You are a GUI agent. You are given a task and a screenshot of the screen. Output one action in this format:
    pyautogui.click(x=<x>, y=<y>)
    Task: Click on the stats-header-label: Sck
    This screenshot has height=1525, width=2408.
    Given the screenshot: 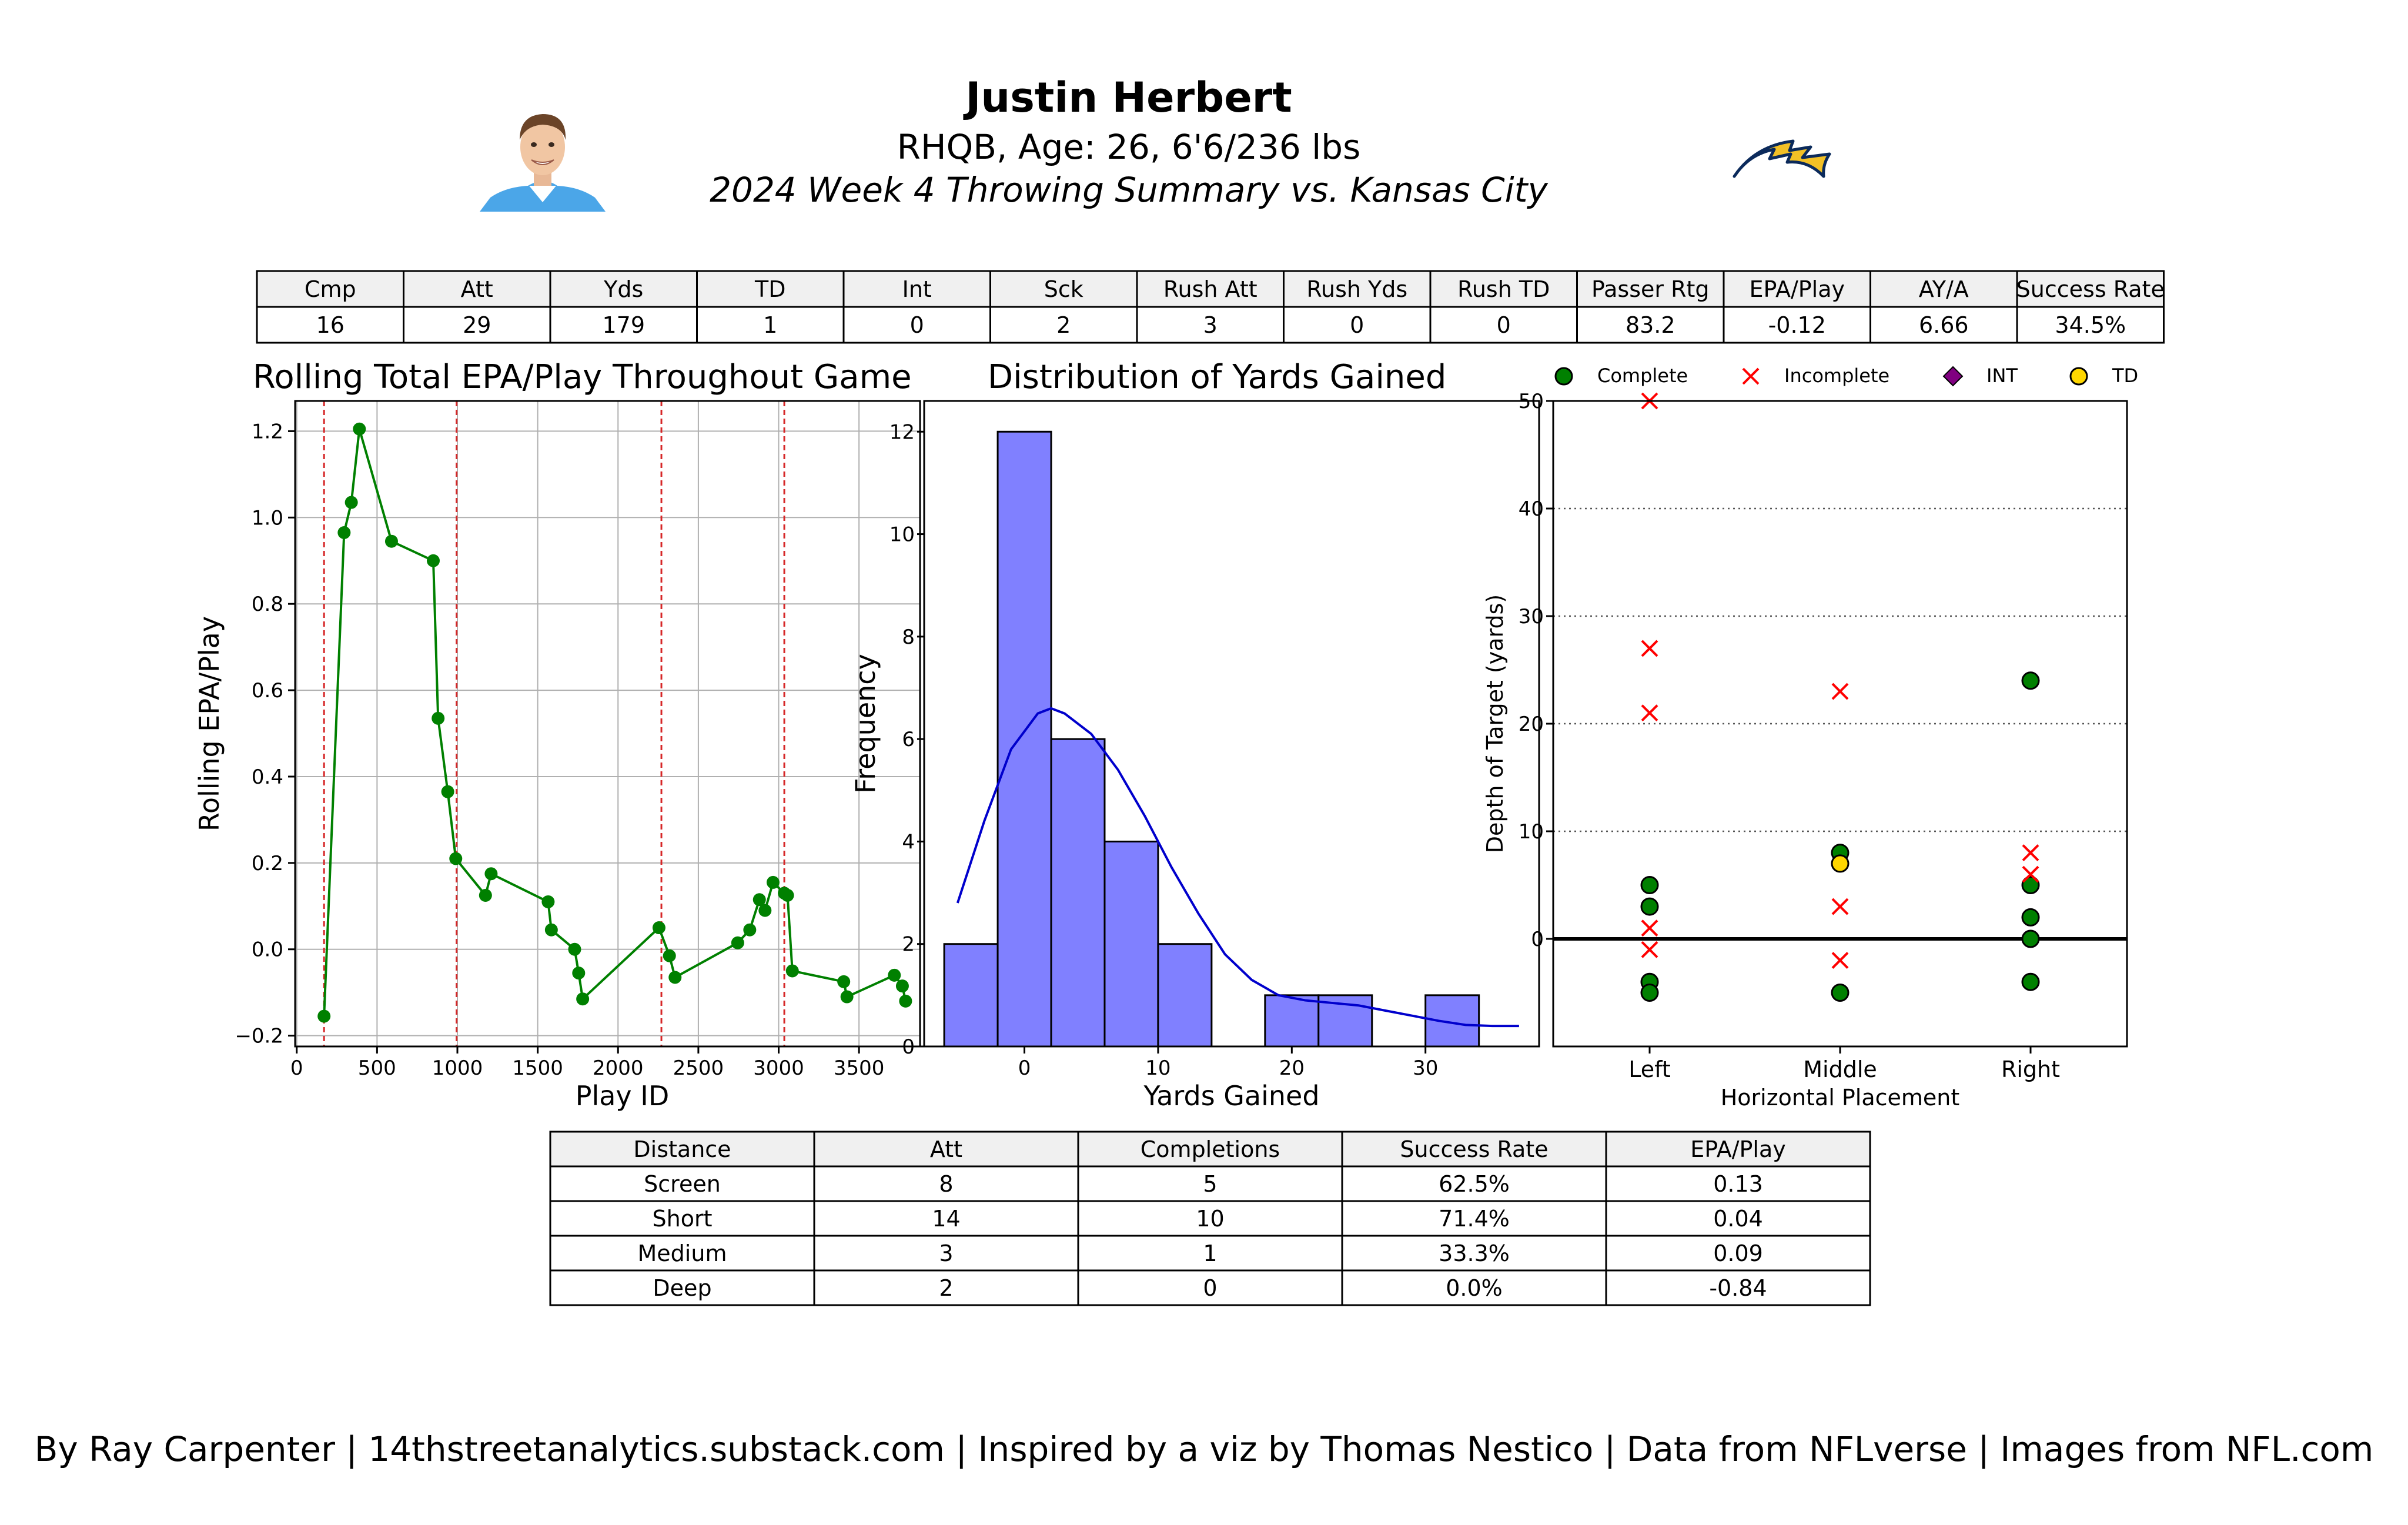 What is the action you would take?
    pyautogui.click(x=1063, y=289)
    